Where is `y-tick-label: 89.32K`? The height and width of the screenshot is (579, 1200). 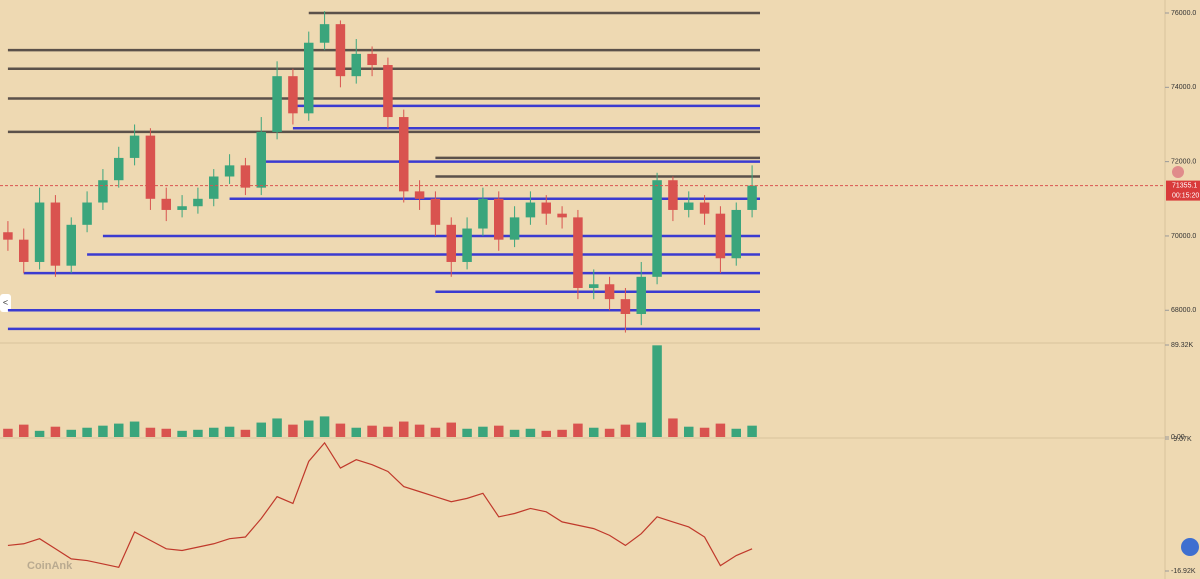 y-tick-label: 89.32K is located at coordinates (1182, 345).